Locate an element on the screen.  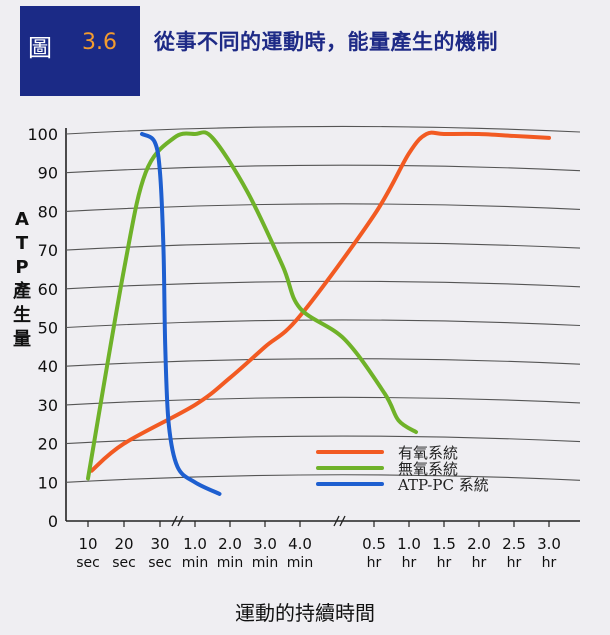
y-tick-label: 70 is located at coordinates (48, 250).